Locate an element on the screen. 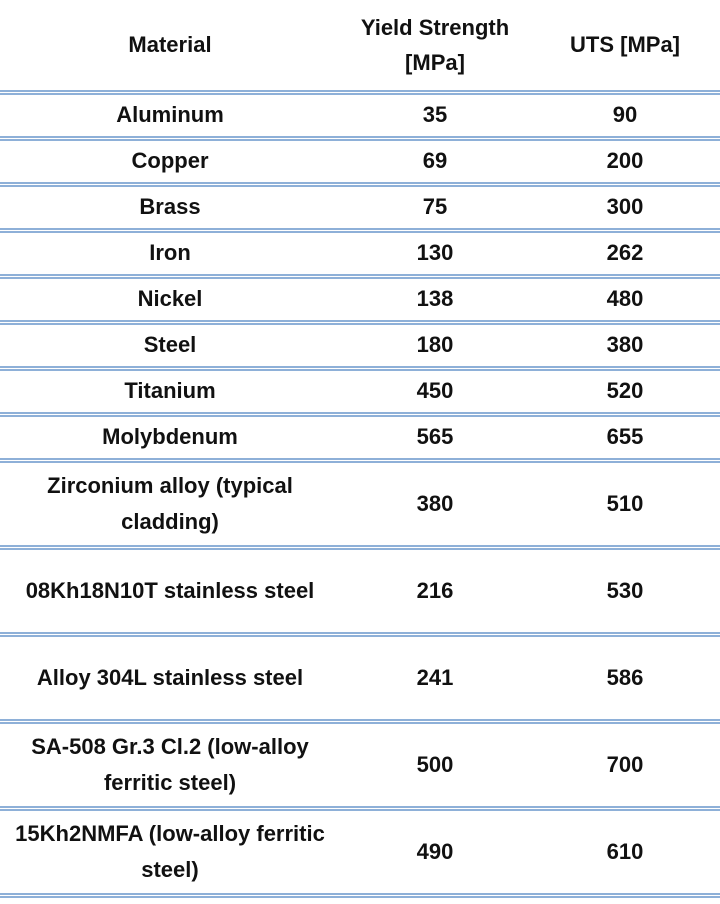 The height and width of the screenshot is (904, 720). material-cell: Titanium is located at coordinates (170, 392).